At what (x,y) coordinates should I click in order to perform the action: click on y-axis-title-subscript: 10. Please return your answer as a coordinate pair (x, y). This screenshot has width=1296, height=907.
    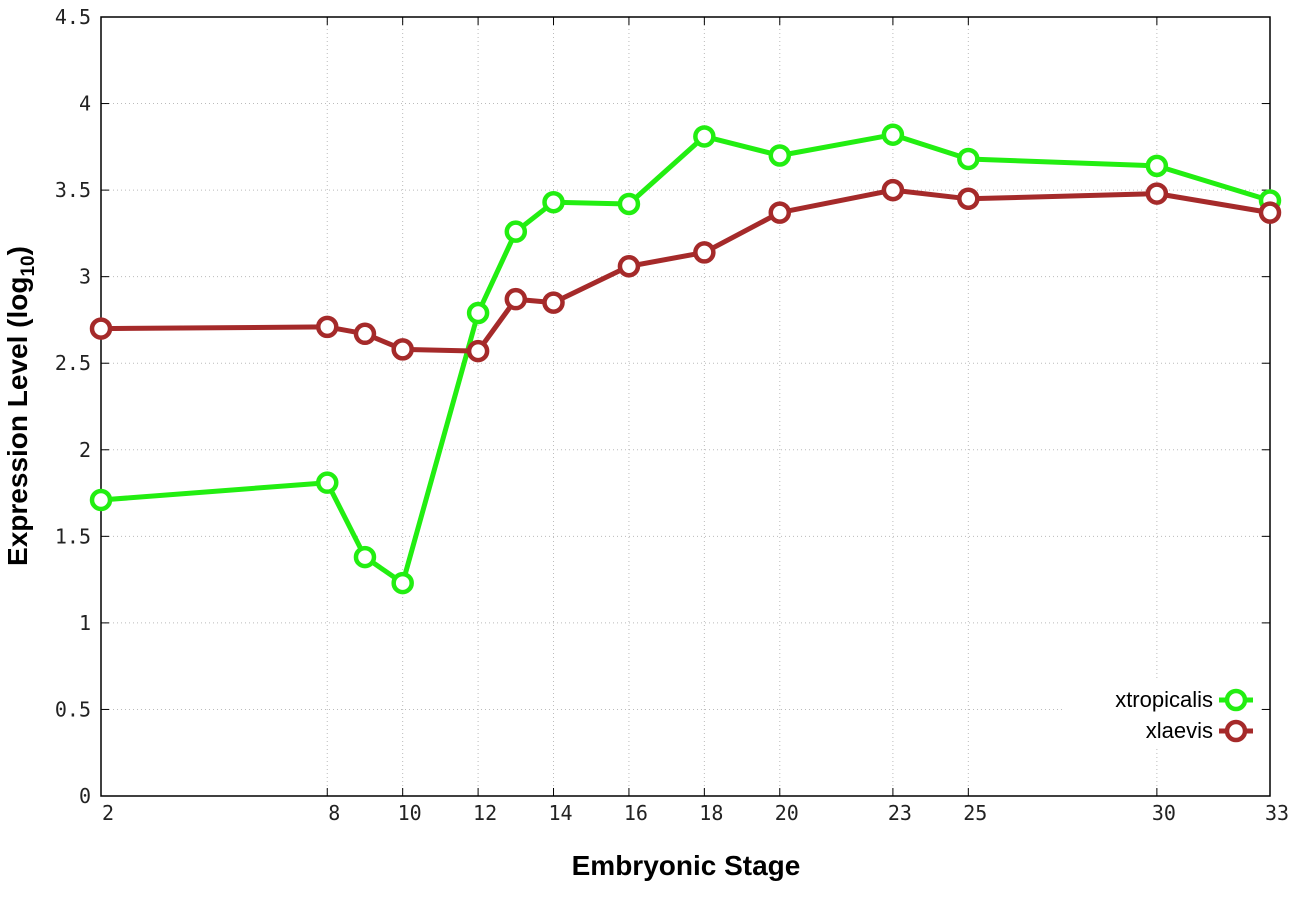
    Looking at the image, I should click on (28, 265).